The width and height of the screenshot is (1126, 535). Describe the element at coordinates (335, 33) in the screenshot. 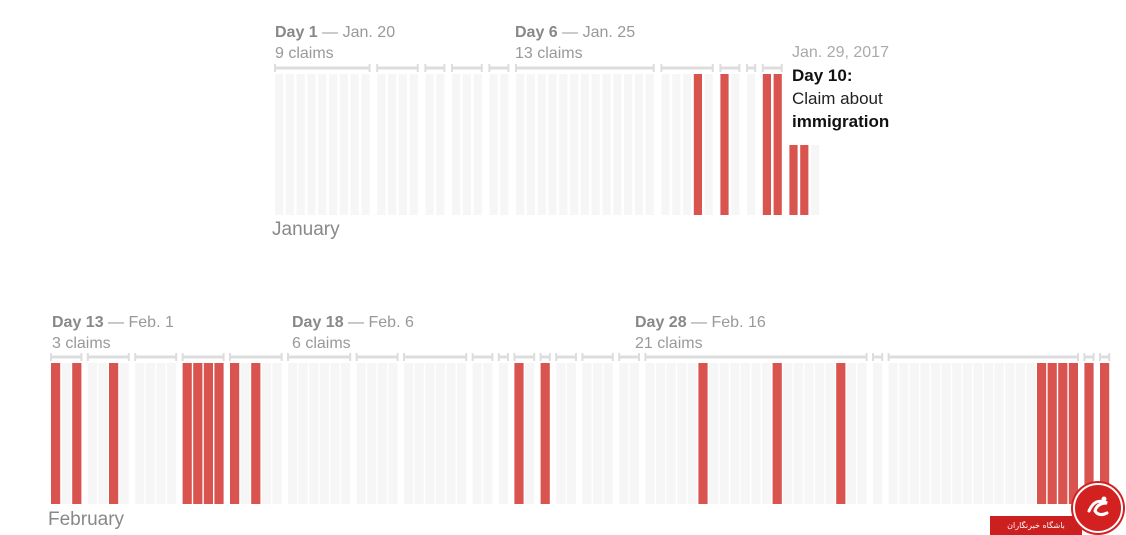

I see `label-day-1: Day 1 — Jan. 20` at that location.